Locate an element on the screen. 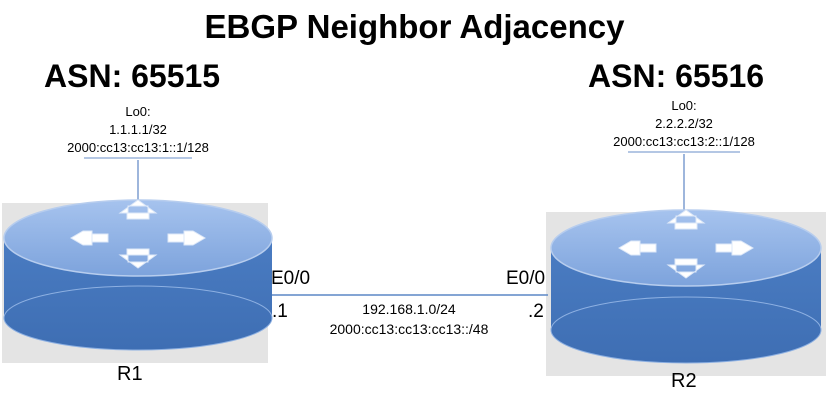  r2-loopback-ipv4: 2.2.2.2/32 is located at coordinates (684, 123).